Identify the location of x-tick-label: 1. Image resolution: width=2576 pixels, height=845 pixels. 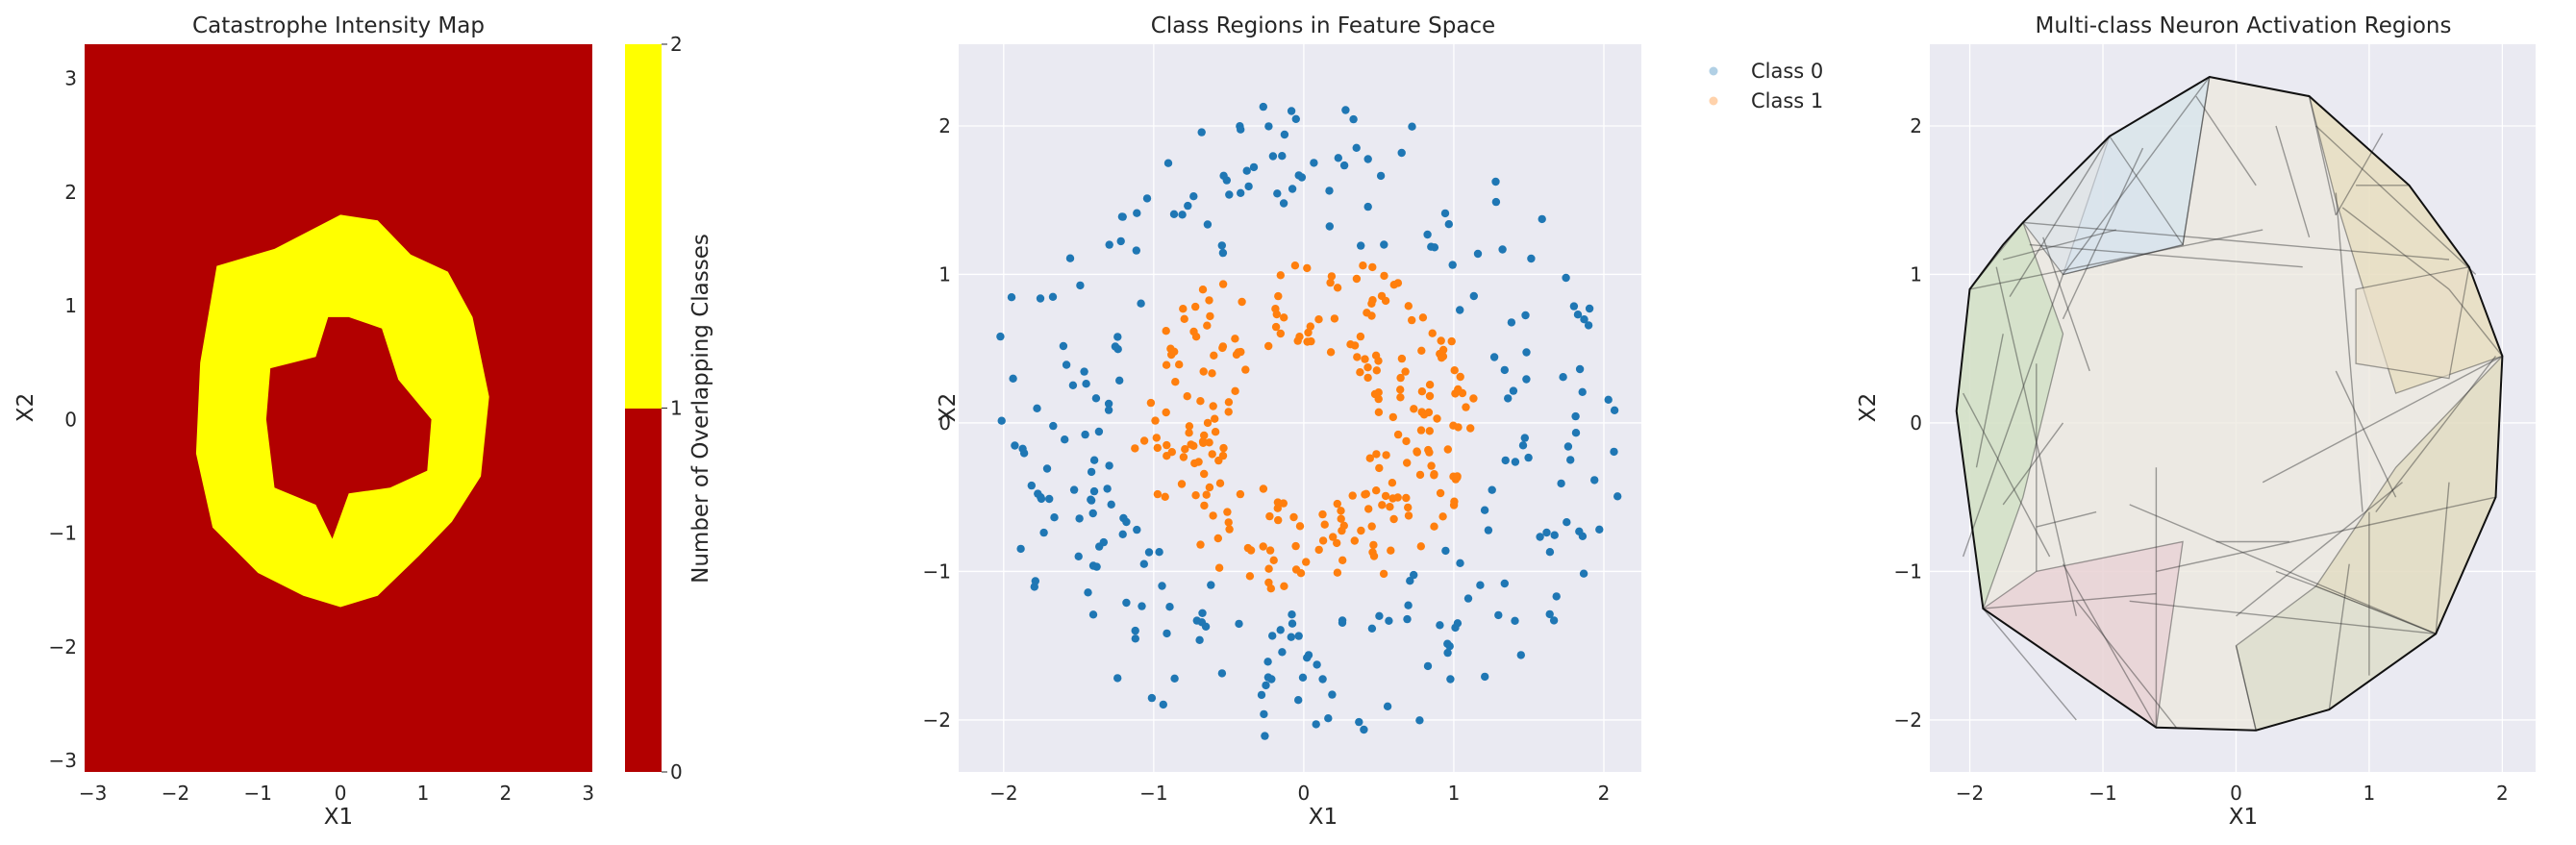
(2369, 794).